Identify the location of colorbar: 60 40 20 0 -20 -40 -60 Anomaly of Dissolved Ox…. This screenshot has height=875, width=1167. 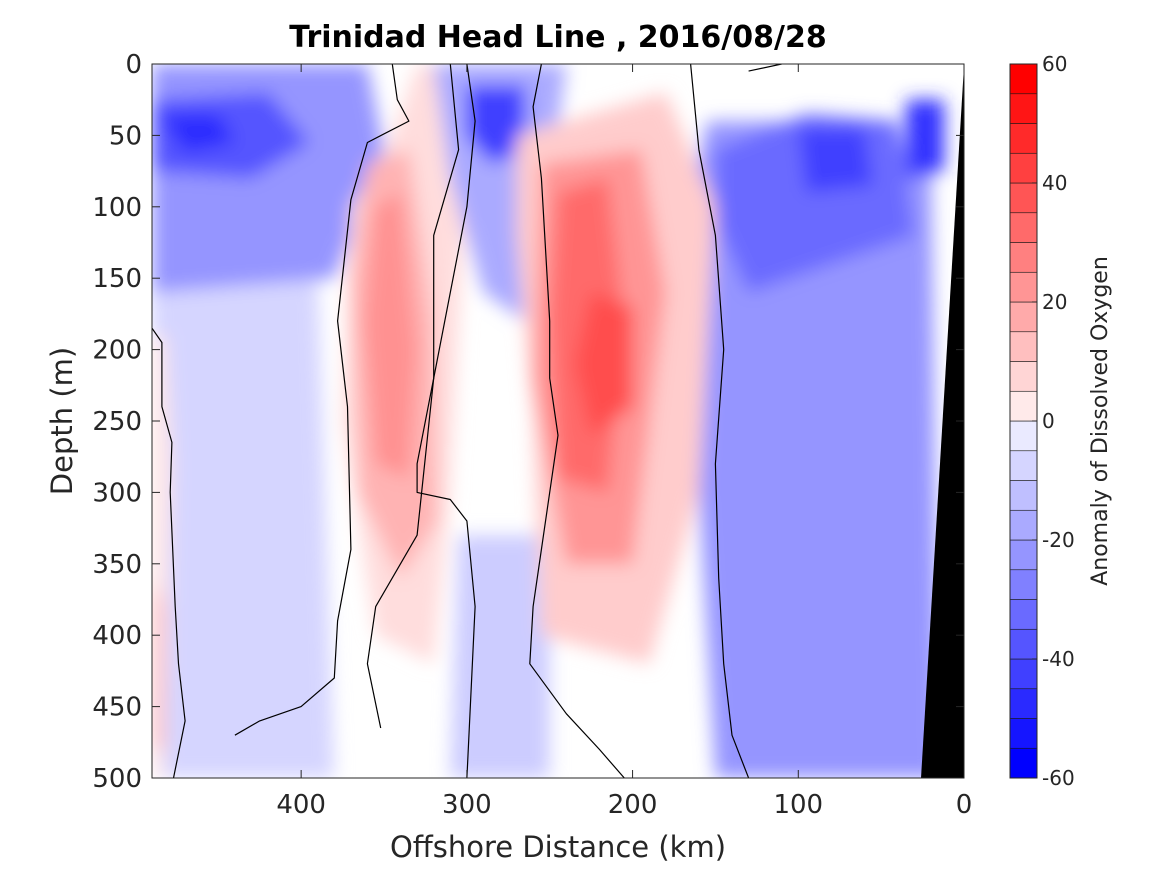
(1061, 421).